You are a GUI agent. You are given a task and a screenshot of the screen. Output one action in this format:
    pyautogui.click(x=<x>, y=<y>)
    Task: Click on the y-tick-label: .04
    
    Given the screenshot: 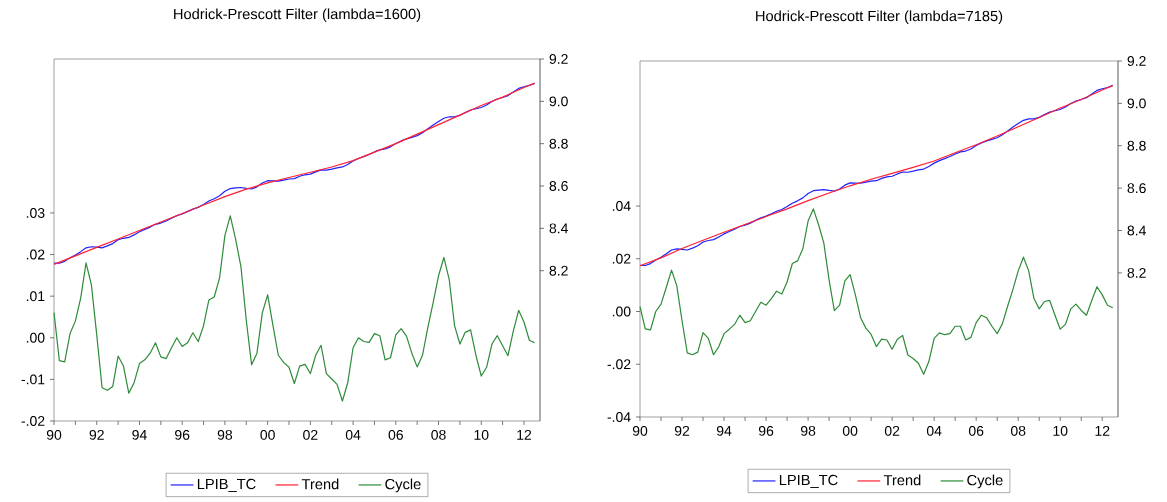 What is the action you would take?
    pyautogui.click(x=621, y=206)
    